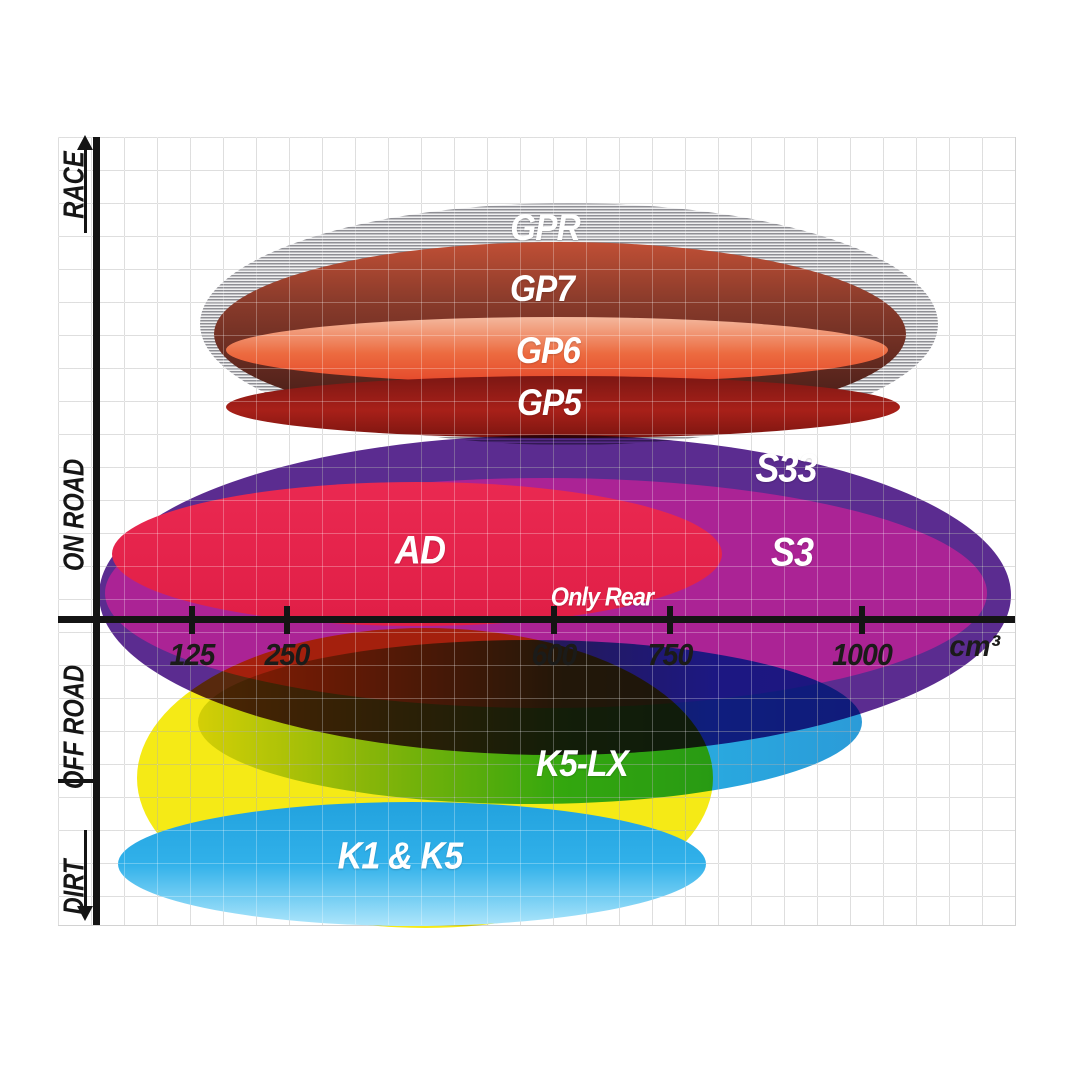  Describe the element at coordinates (786, 468) in the screenshot. I see `product-label-s33: S33` at that location.